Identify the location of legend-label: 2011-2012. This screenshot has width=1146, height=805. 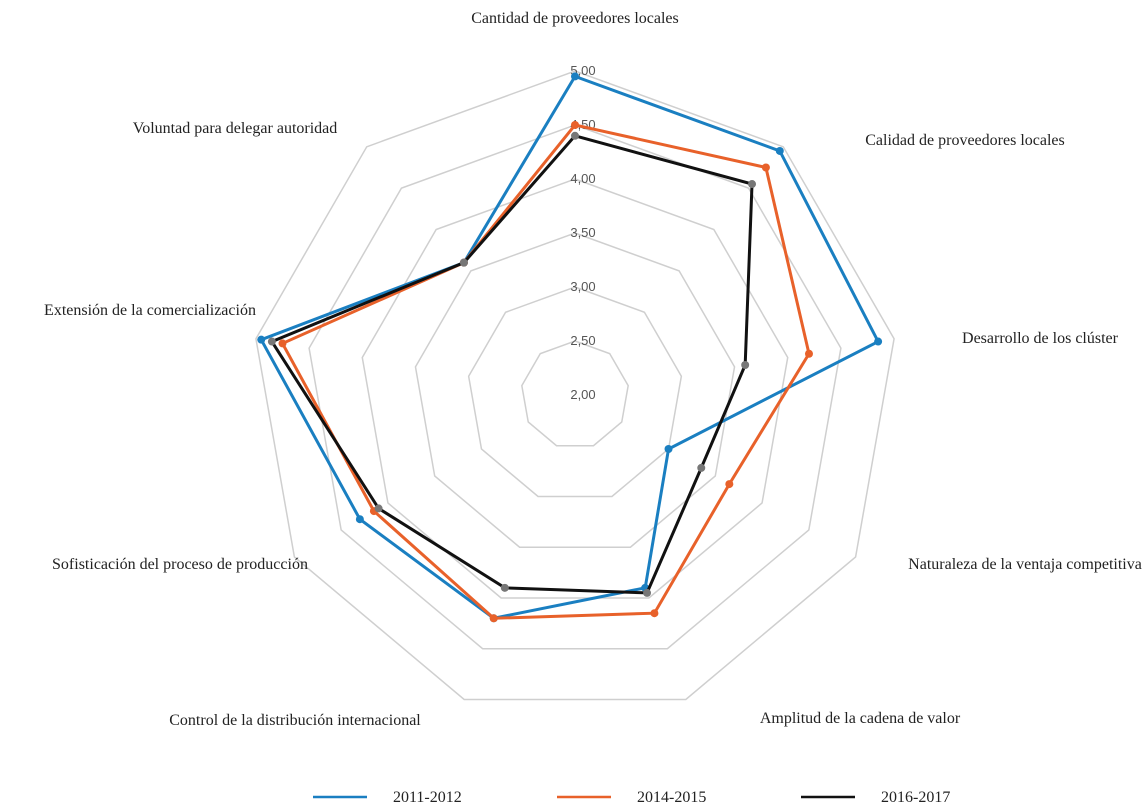
(427, 797).